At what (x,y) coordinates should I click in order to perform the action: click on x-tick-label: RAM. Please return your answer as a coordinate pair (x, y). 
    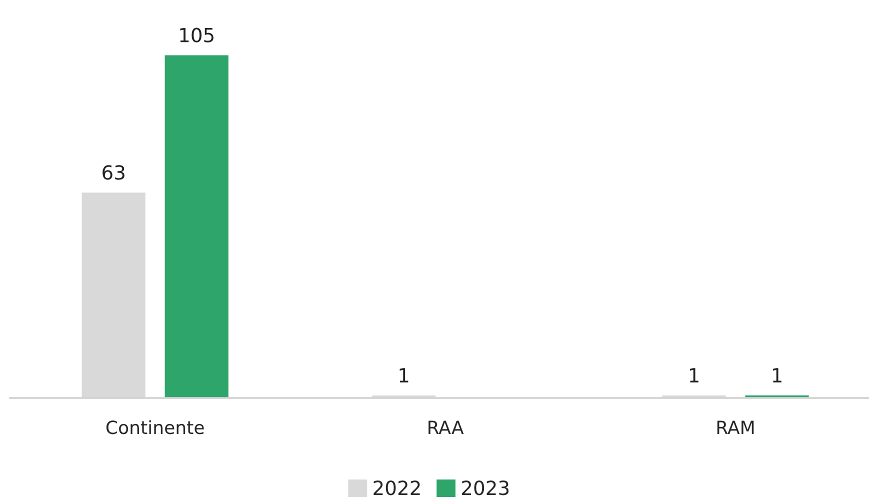
    Looking at the image, I should click on (735, 427).